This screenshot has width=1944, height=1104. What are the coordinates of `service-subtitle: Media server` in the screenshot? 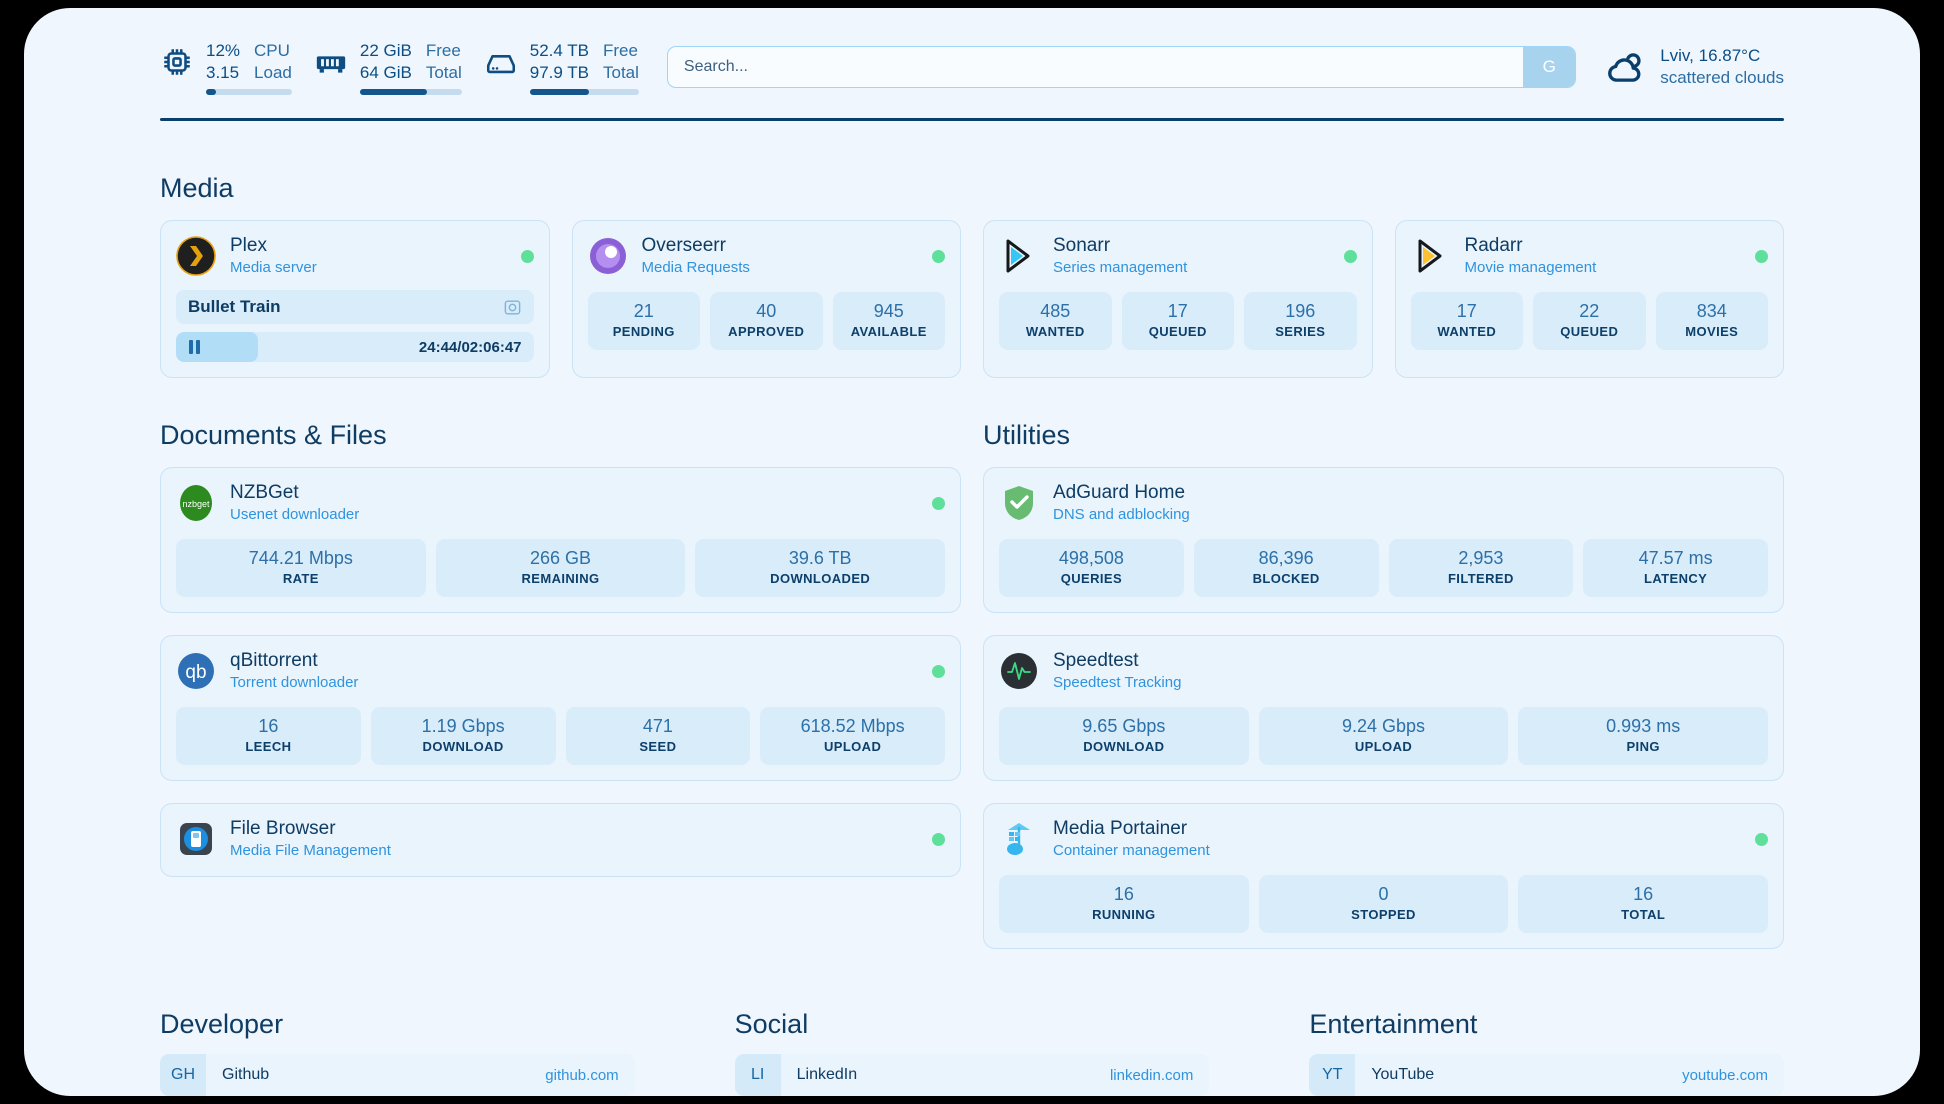 It's located at (273, 267).